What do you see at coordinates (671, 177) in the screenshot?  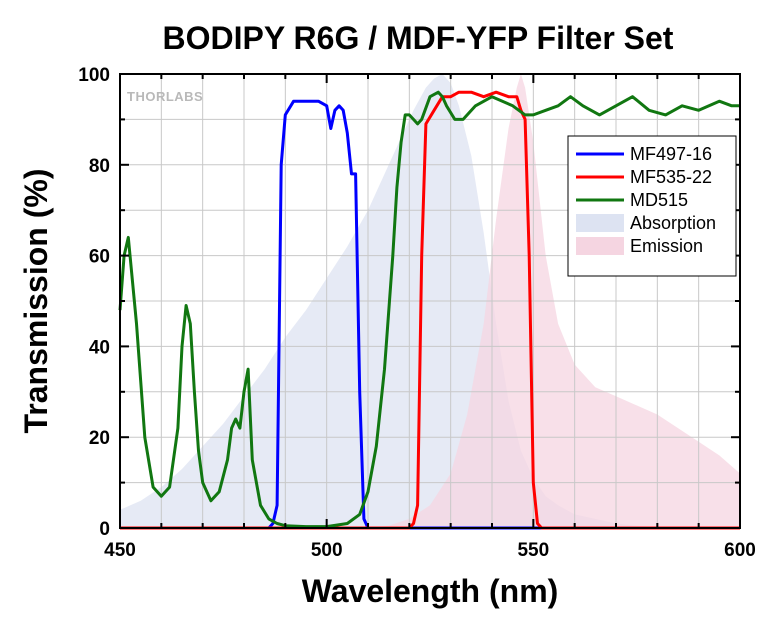 I see `legend-label: MF535-22` at bounding box center [671, 177].